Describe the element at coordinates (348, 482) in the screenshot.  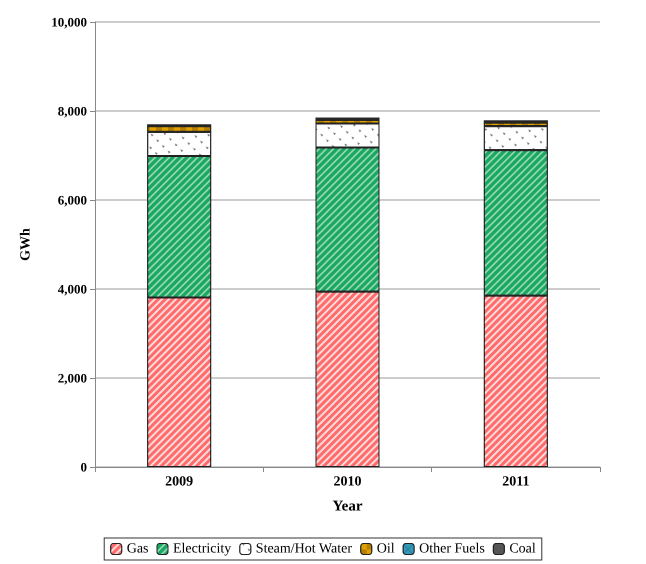
I see `x-tick-label: 2010` at that location.